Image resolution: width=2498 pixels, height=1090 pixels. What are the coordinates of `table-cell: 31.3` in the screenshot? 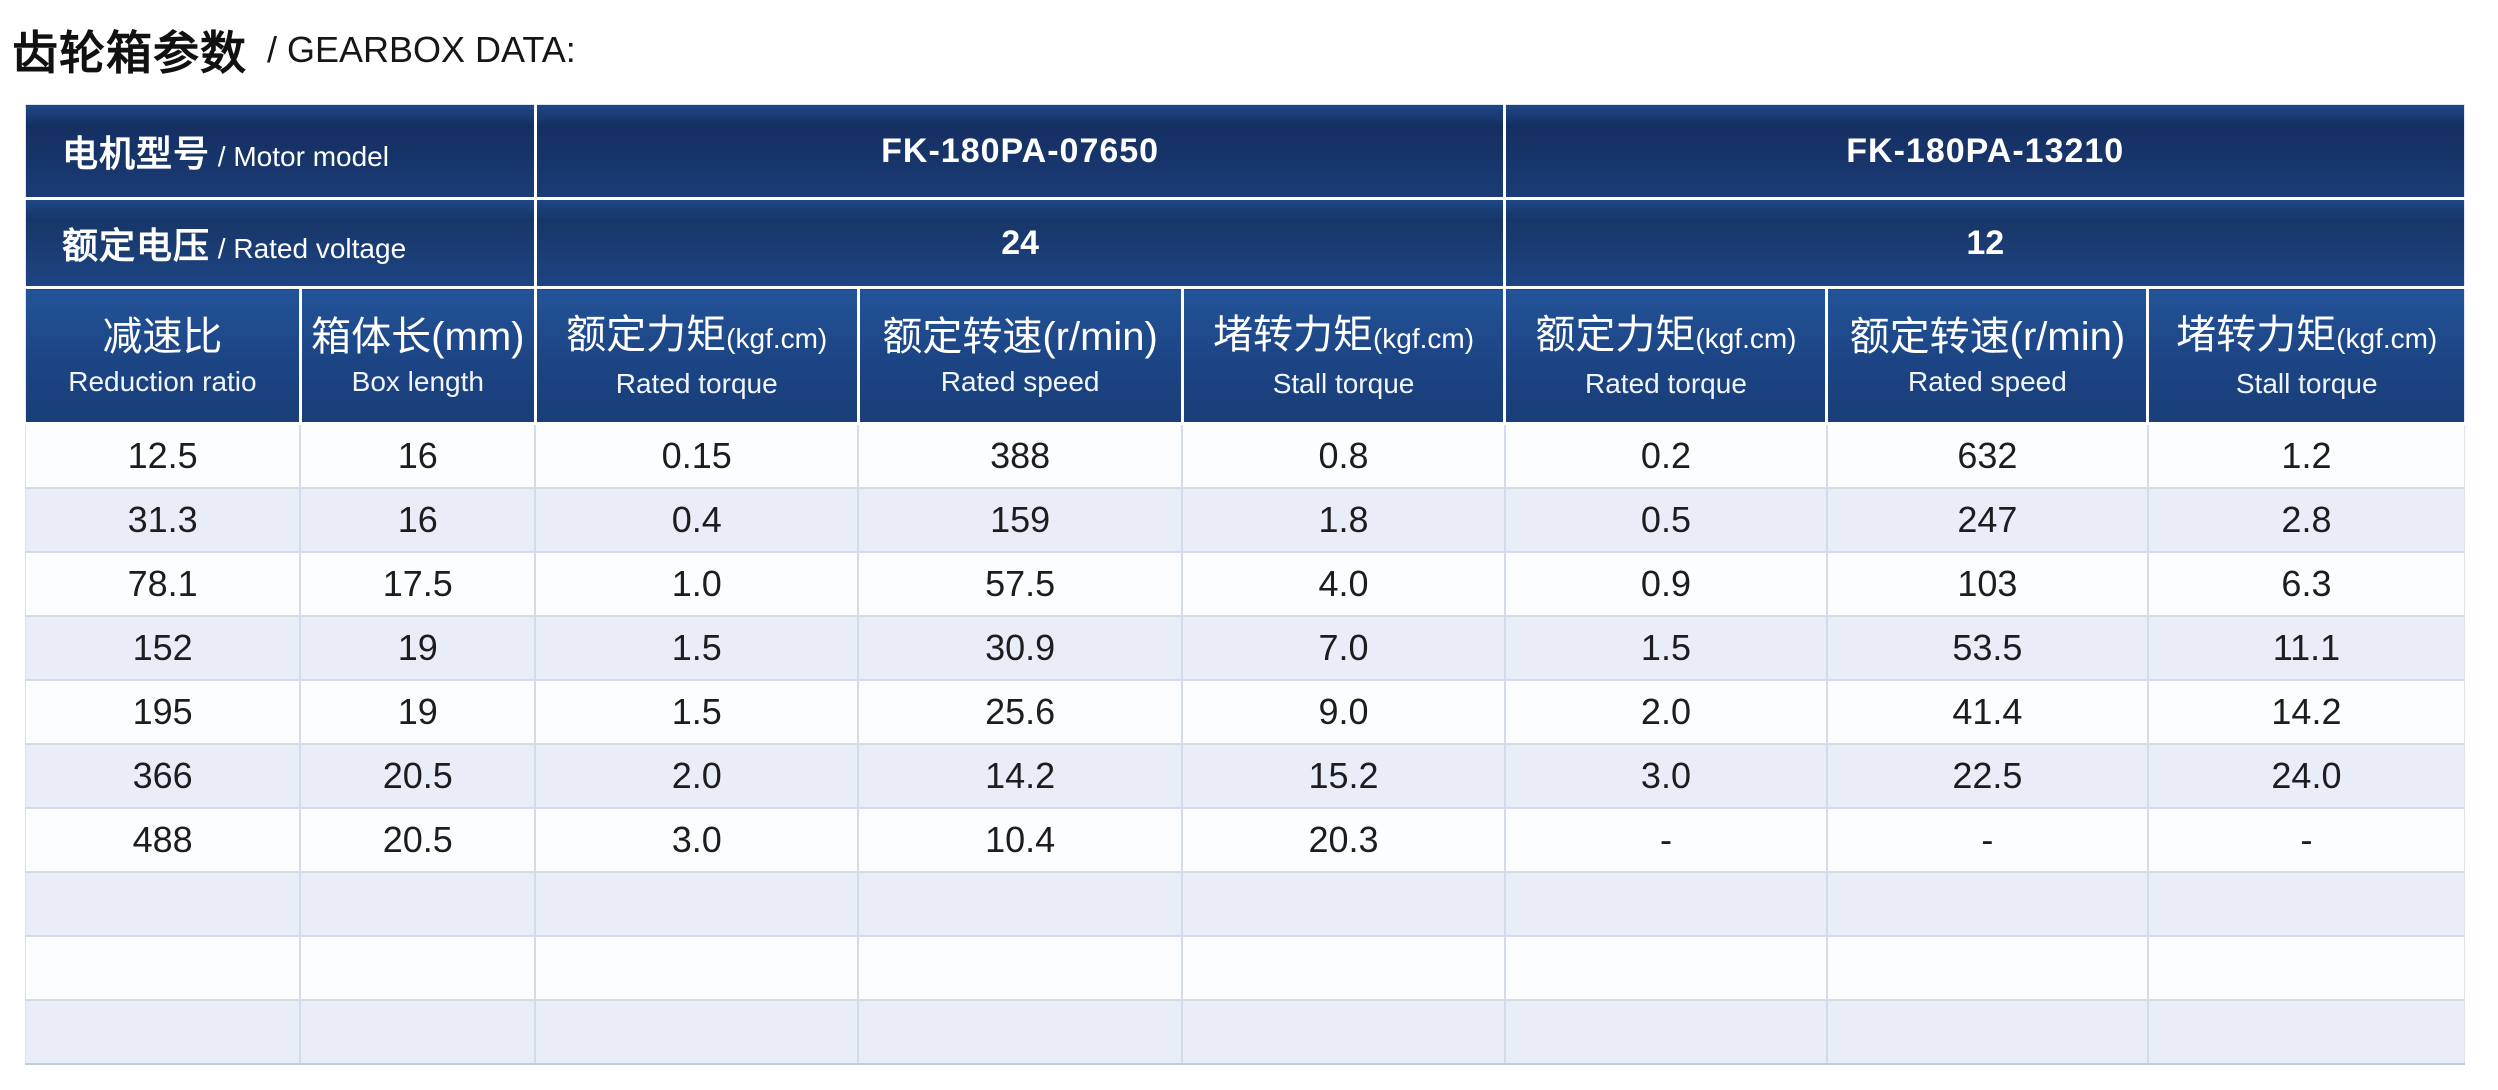 It's located at (163, 520).